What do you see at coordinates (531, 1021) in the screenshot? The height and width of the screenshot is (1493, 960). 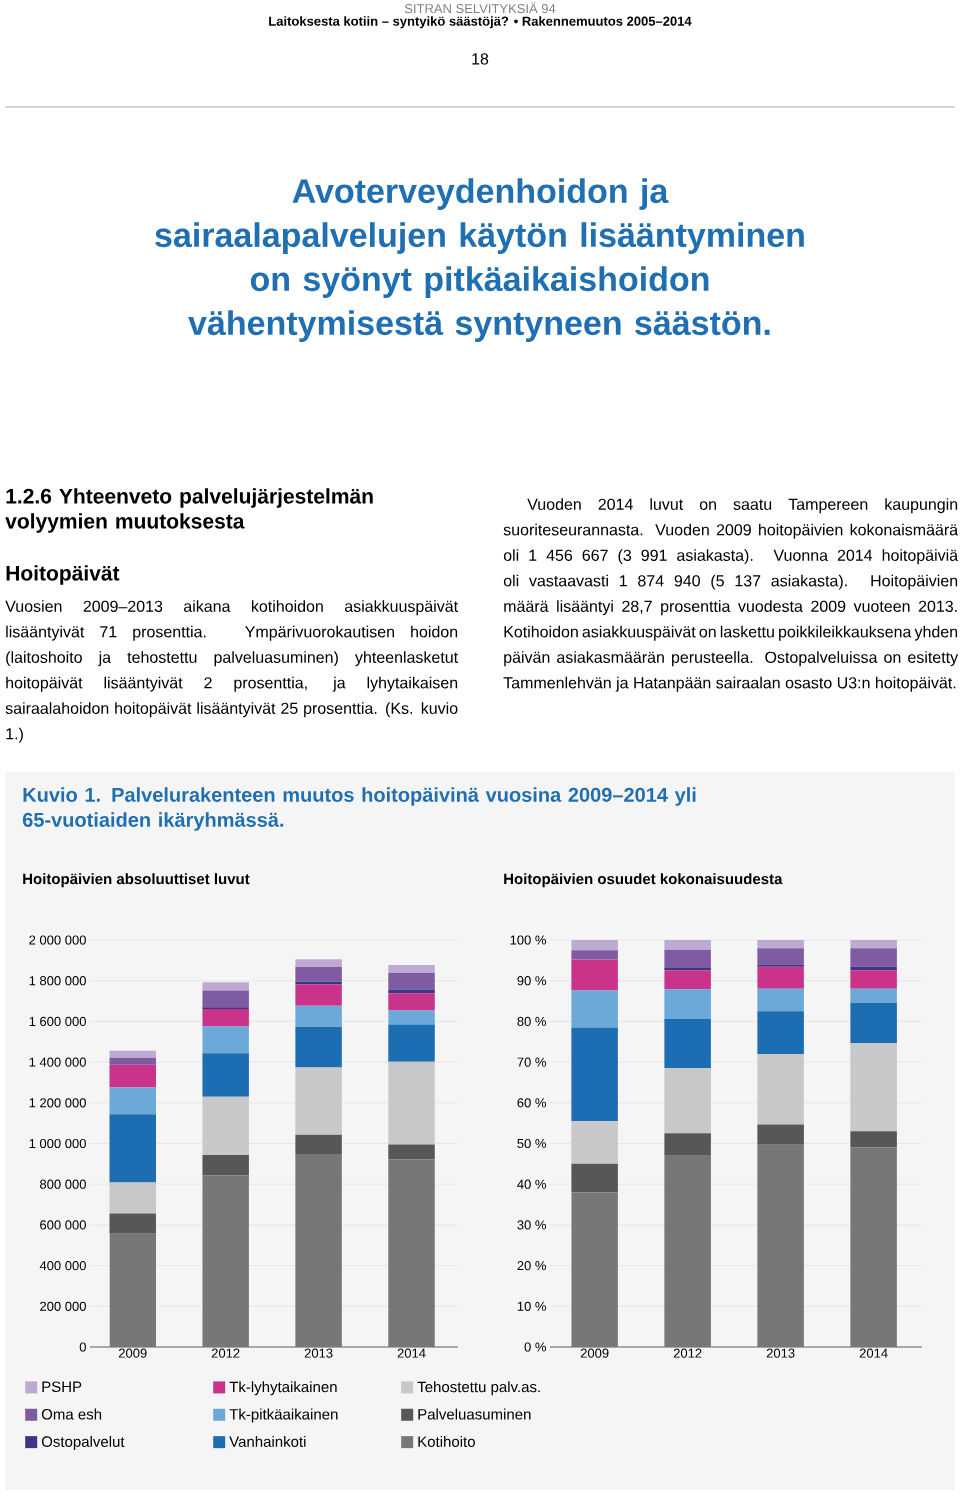 I see `y-tick-label: 80 %` at bounding box center [531, 1021].